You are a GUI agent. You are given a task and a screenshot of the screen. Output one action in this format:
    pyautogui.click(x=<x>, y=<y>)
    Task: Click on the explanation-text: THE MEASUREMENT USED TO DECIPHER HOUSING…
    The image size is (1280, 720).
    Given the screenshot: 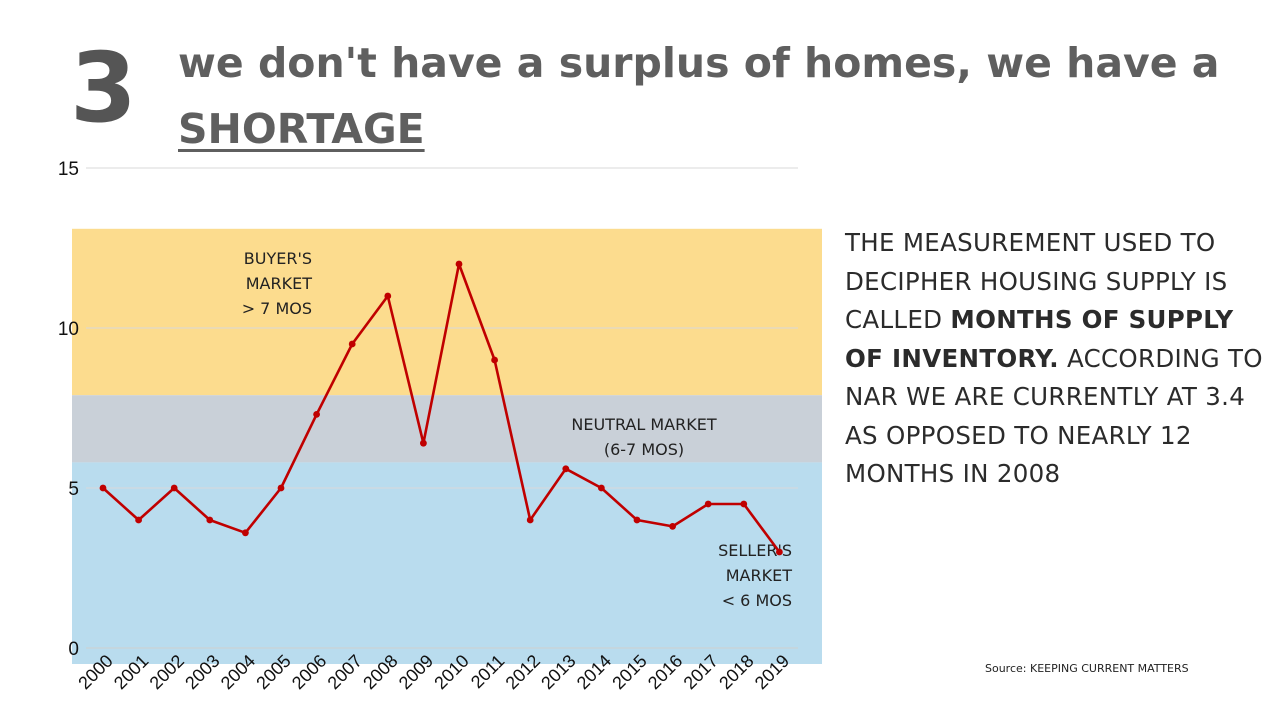 What is the action you would take?
    pyautogui.click(x=1055, y=359)
    